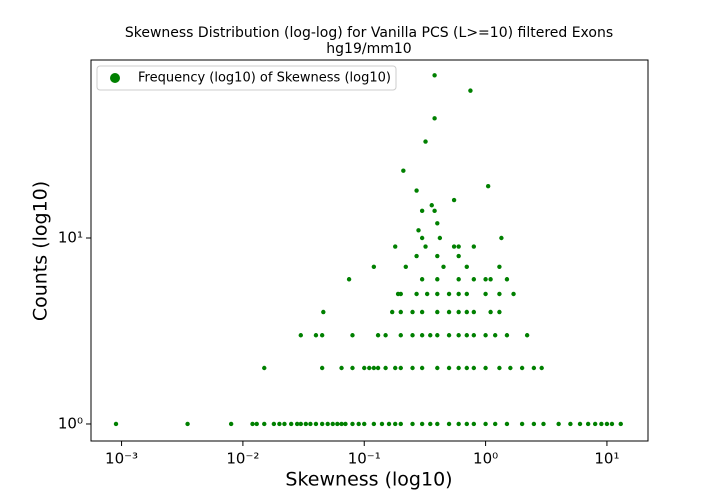  What do you see at coordinates (364, 459) in the screenshot?
I see `x-tick-label: 10⁻¹` at bounding box center [364, 459].